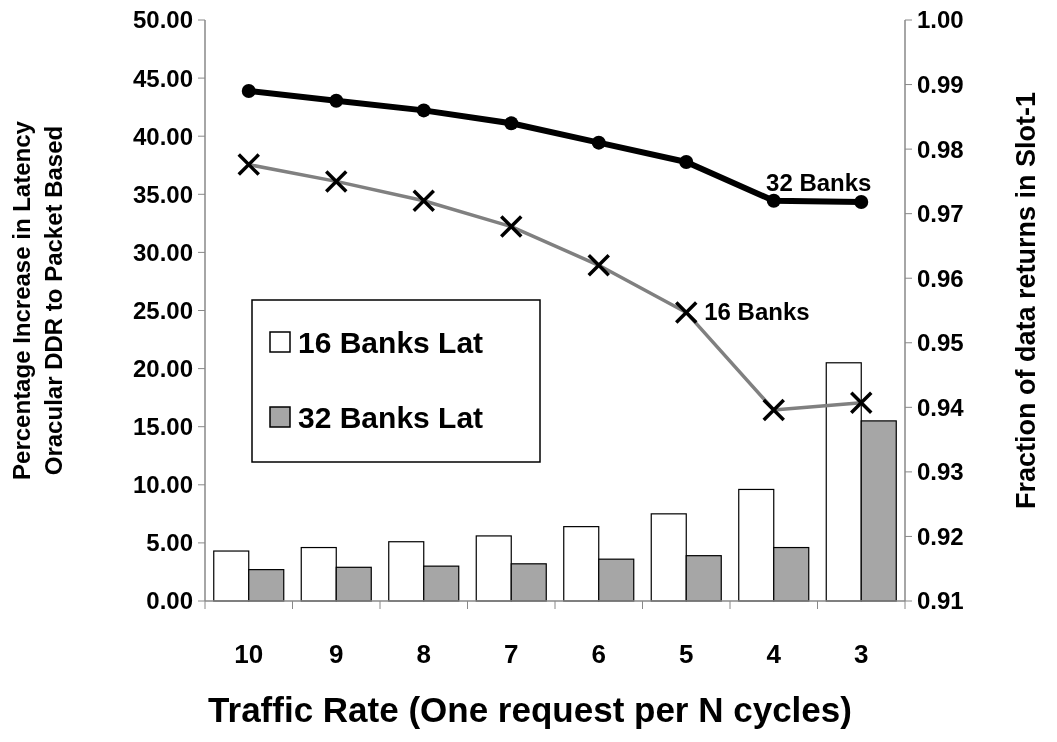 The width and height of the screenshot is (1057, 742). What do you see at coordinates (940, 20) in the screenshot?
I see `y2-tick-label: 1.00` at bounding box center [940, 20].